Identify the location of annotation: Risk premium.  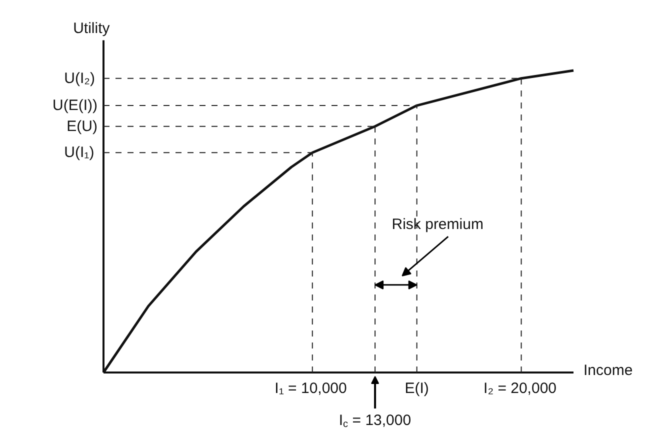
(438, 225).